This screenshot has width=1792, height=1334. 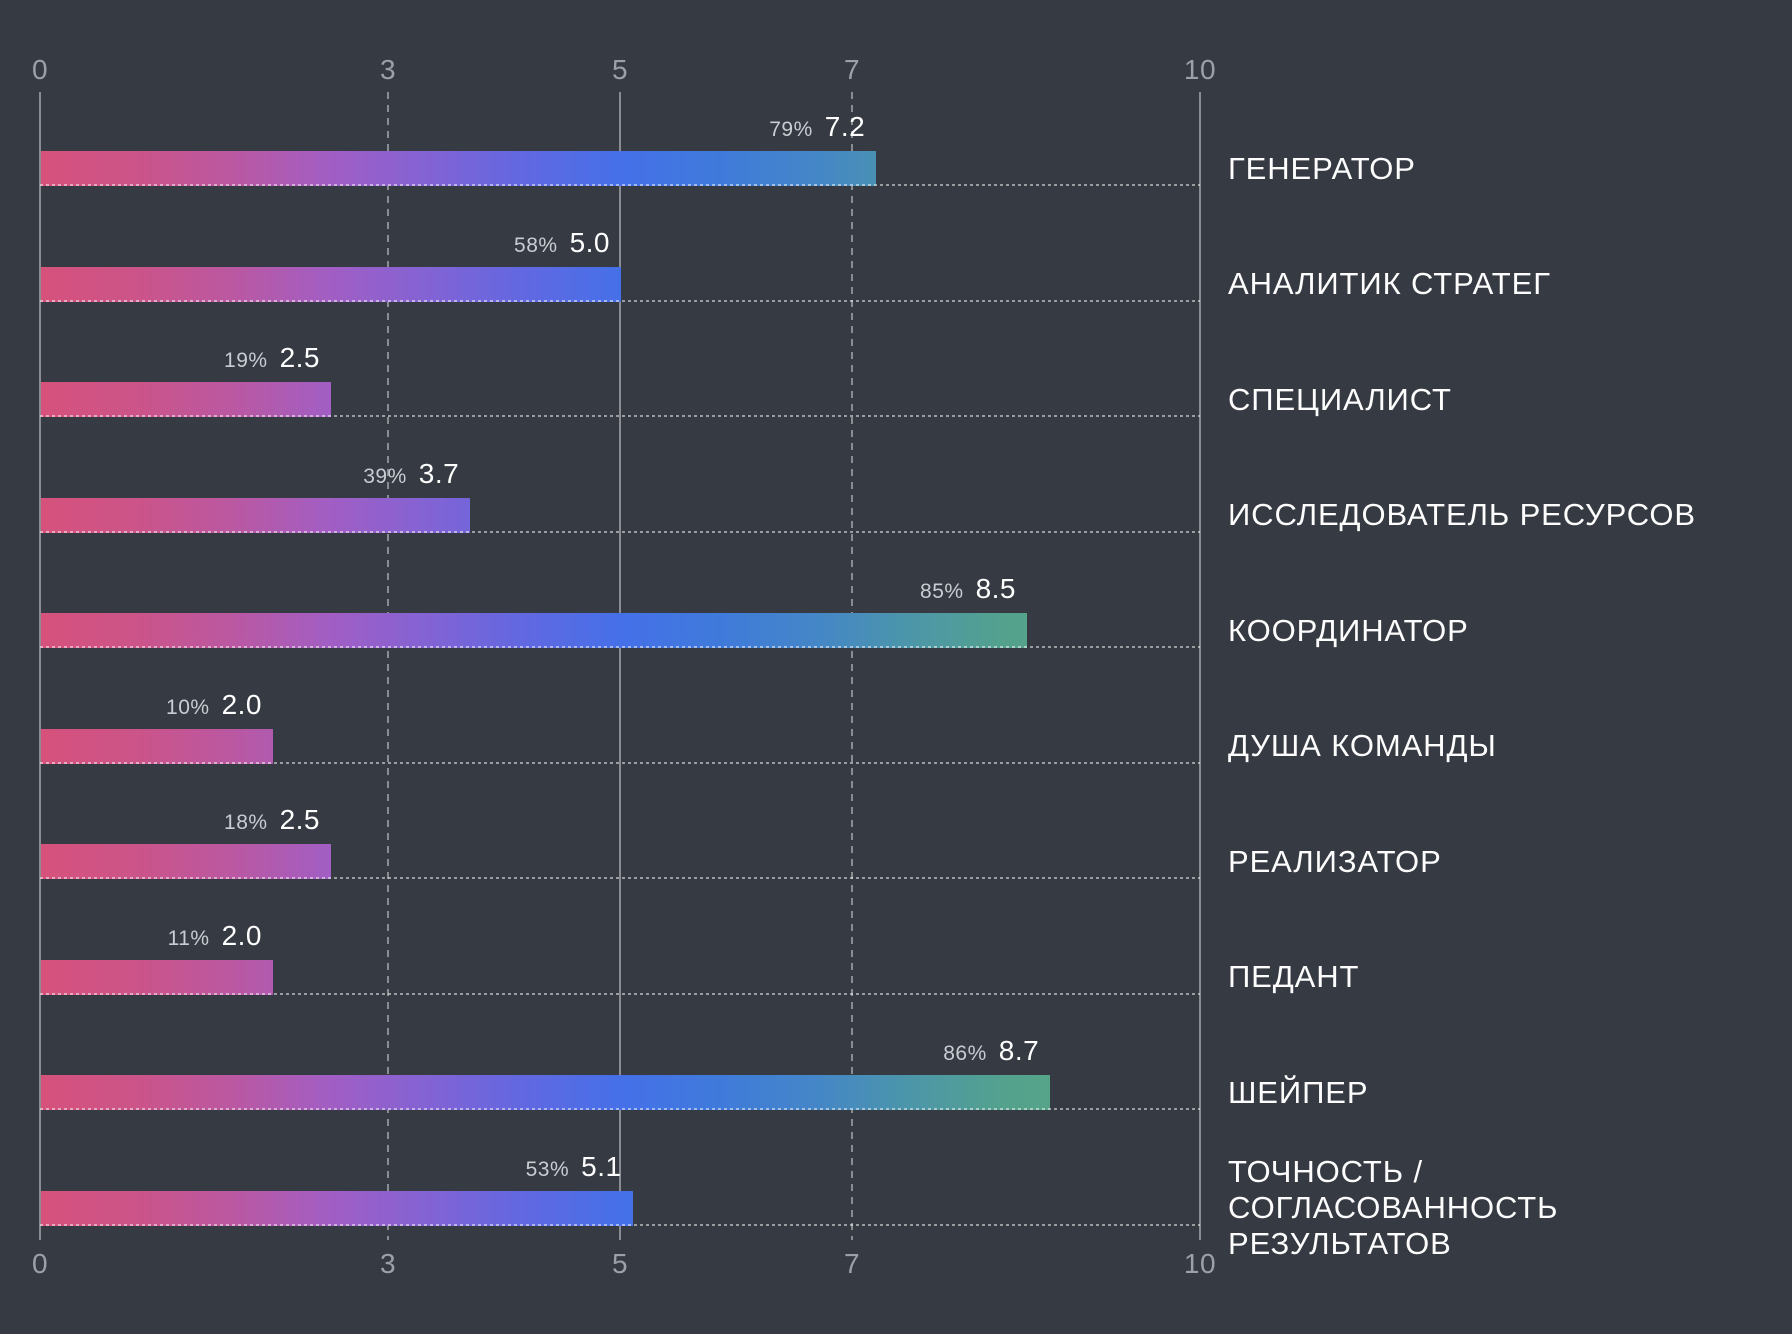 I want to click on percent-label: 11%, so click(x=188, y=938).